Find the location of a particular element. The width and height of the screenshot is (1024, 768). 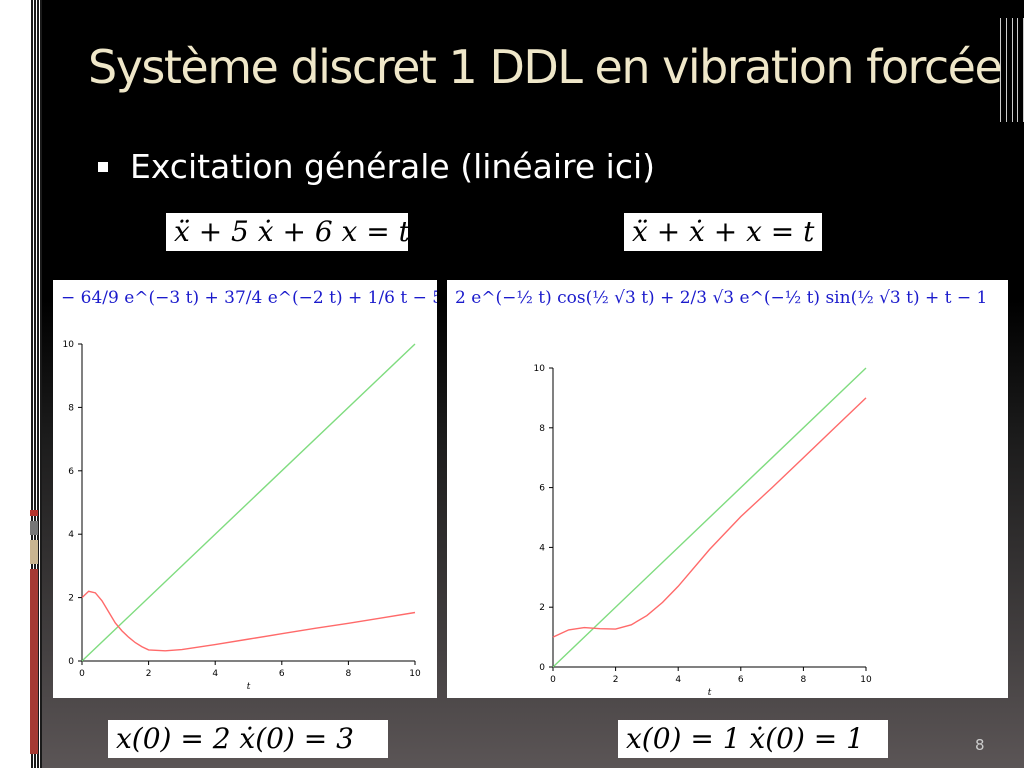

side-mark-long-red is located at coordinates (34, 661).